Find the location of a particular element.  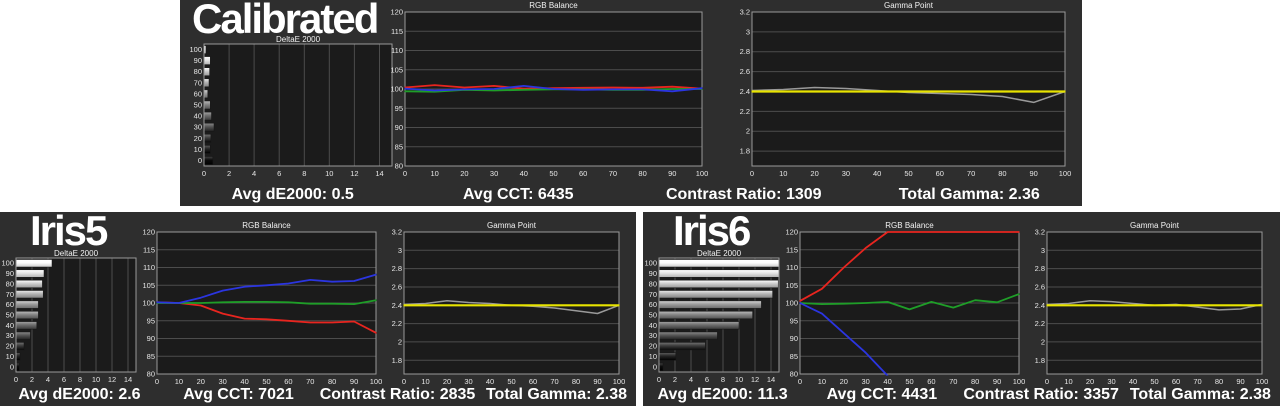

svg-text: 8 is located at coordinates (304, 173).